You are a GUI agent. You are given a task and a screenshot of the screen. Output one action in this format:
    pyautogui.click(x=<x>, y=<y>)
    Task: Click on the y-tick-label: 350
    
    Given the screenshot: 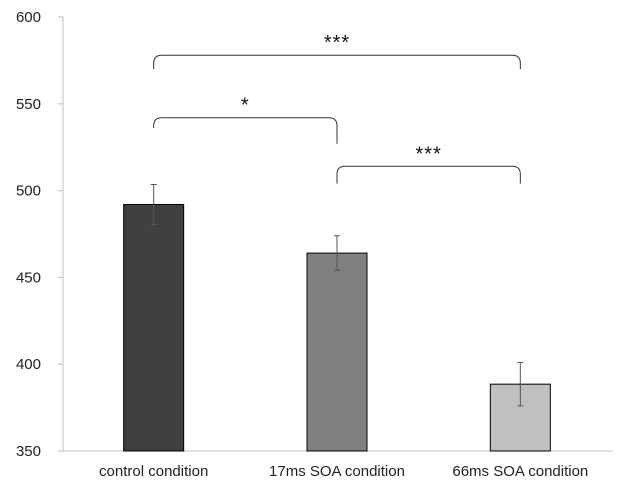 What is the action you would take?
    pyautogui.click(x=28, y=451)
    